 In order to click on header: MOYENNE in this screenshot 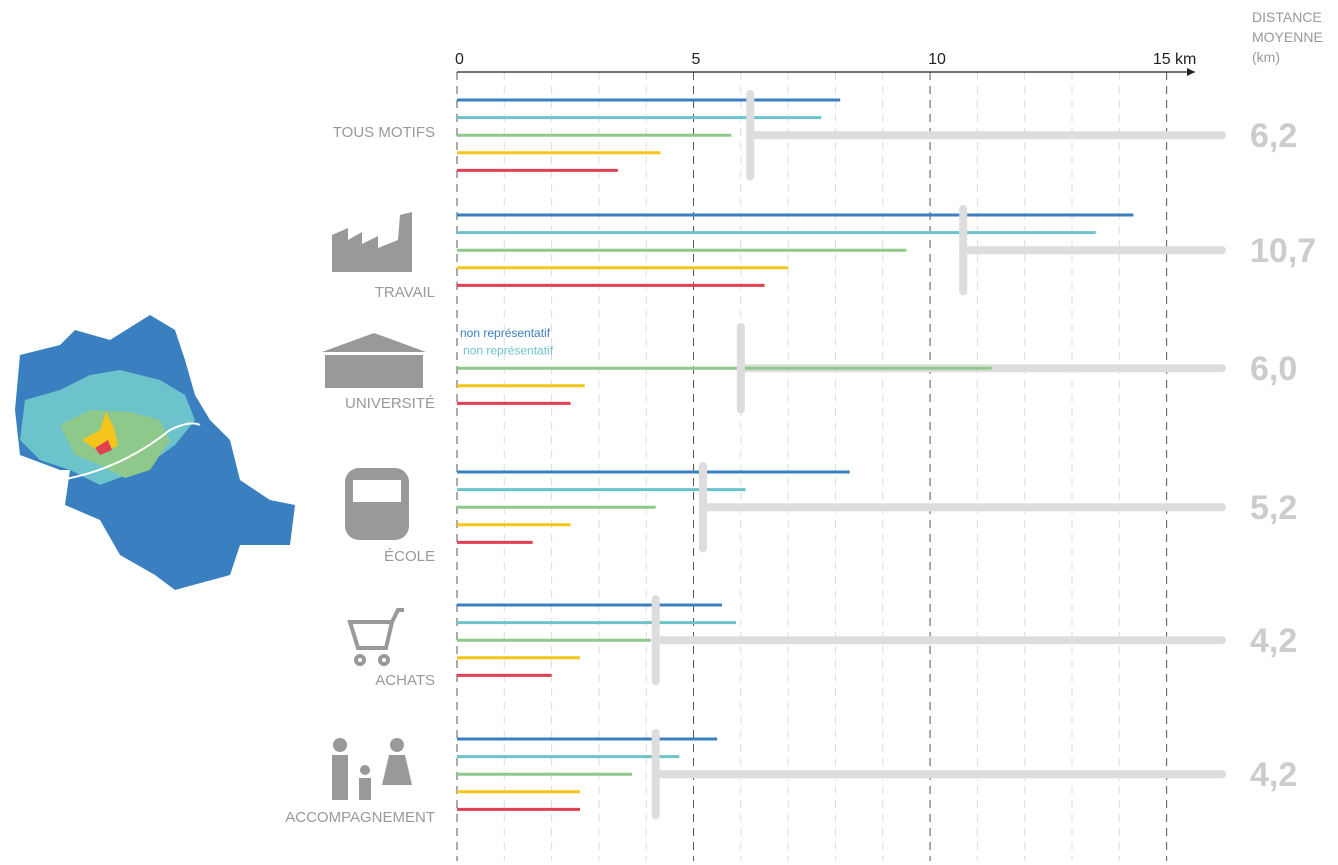, I will do `click(1287, 37)`.